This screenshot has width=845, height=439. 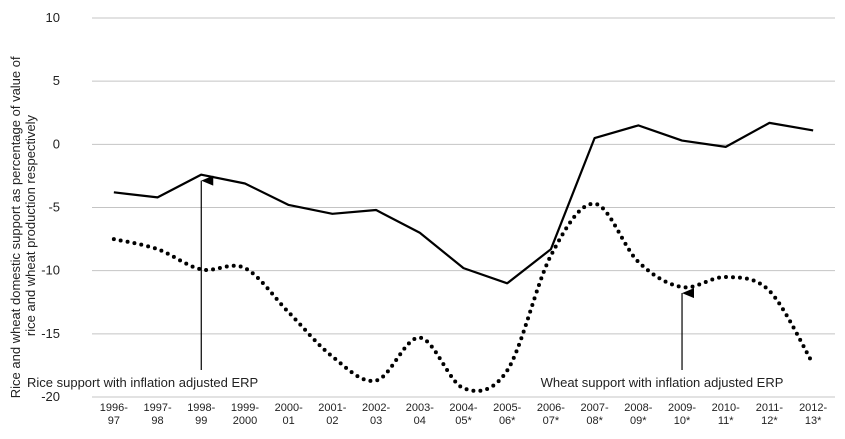 I want to click on x-tick-label: 2003-04, so click(x=420, y=414).